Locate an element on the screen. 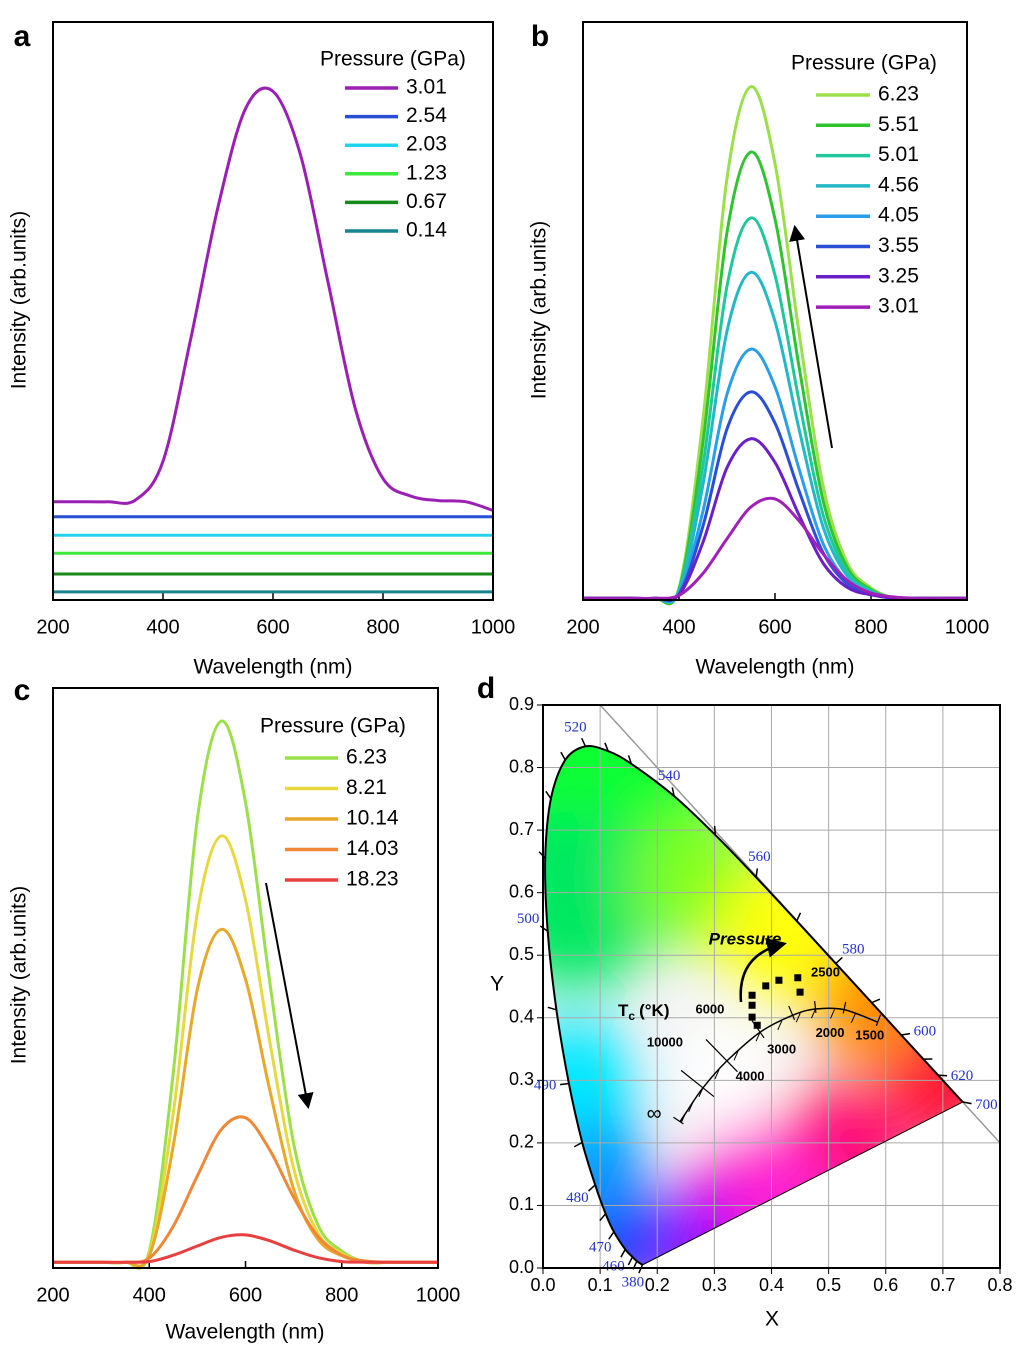 This screenshot has width=1020, height=1351. temperature-label: 6000 is located at coordinates (709, 1008).